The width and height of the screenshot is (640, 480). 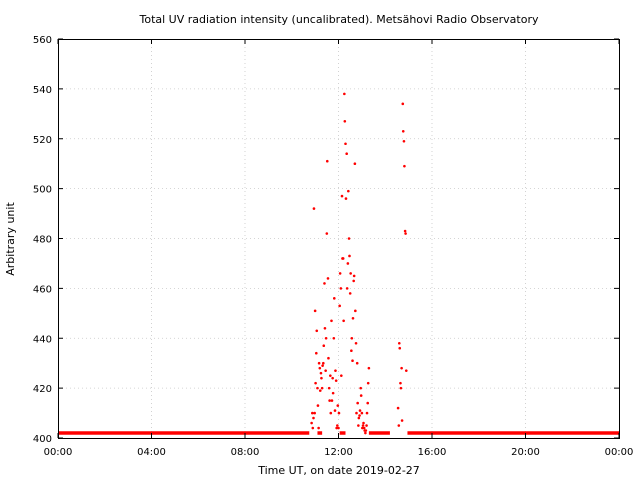 What do you see at coordinates (42, 439) in the screenshot?
I see `y-tick-label: 400` at bounding box center [42, 439].